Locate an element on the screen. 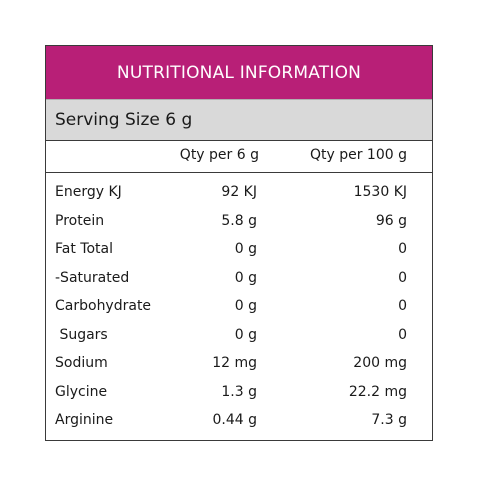 The width and height of the screenshot is (480, 479). serving-size-text: Serving Size 6 g is located at coordinates (124, 120).